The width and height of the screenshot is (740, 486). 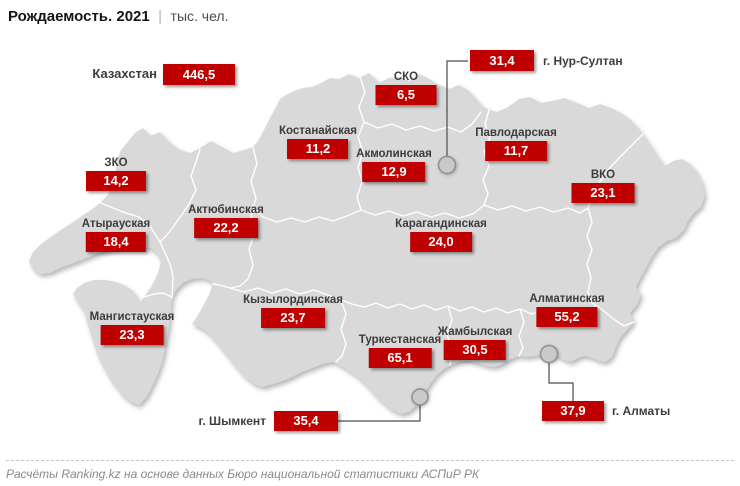 What do you see at coordinates (379, 413) in the screenshot?
I see `connector-shymkent` at bounding box center [379, 413].